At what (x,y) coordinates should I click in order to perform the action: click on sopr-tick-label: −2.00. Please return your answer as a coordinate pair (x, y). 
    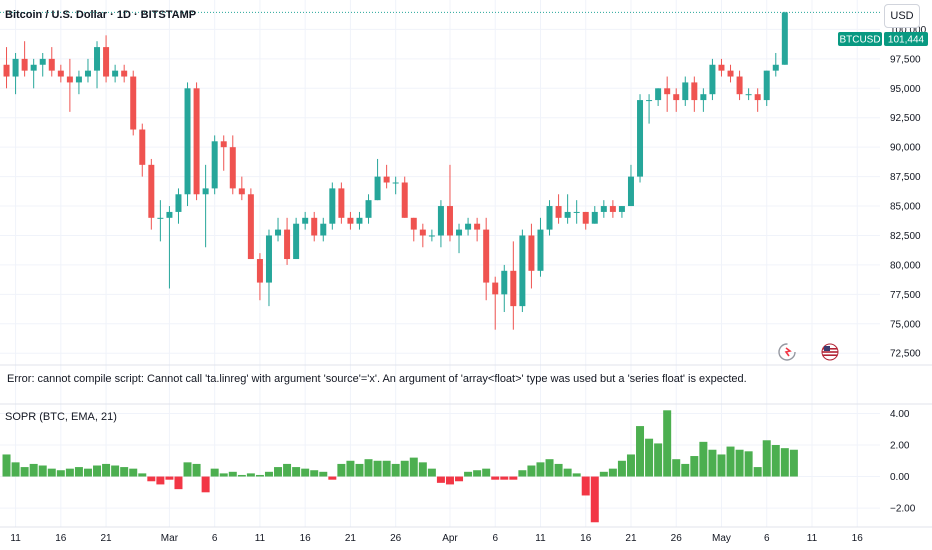
    Looking at the image, I should click on (903, 509).